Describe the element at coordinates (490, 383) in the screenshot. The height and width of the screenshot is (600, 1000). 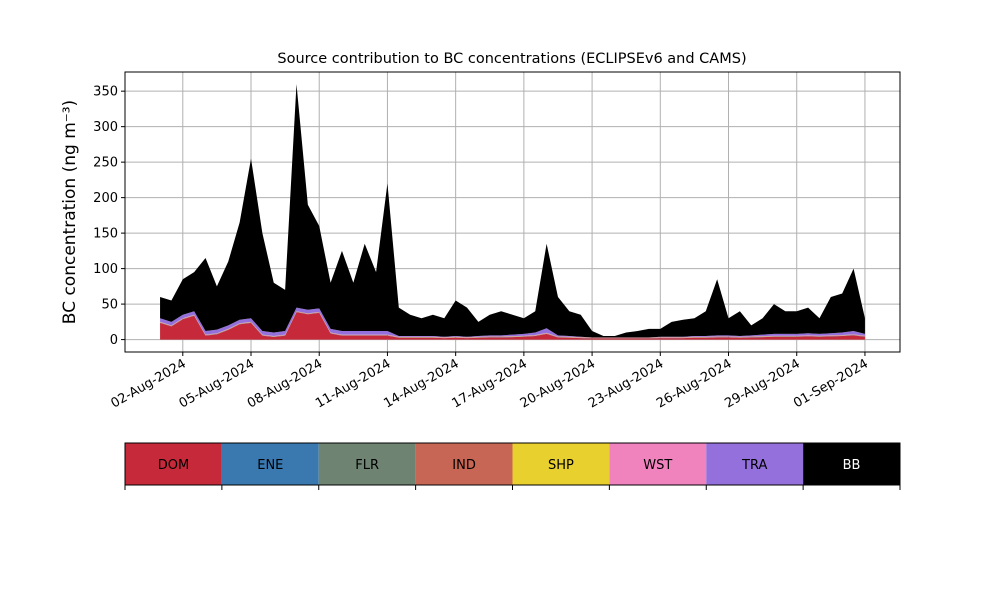
I see `x-tick-label: 17-Aug-2024` at that location.